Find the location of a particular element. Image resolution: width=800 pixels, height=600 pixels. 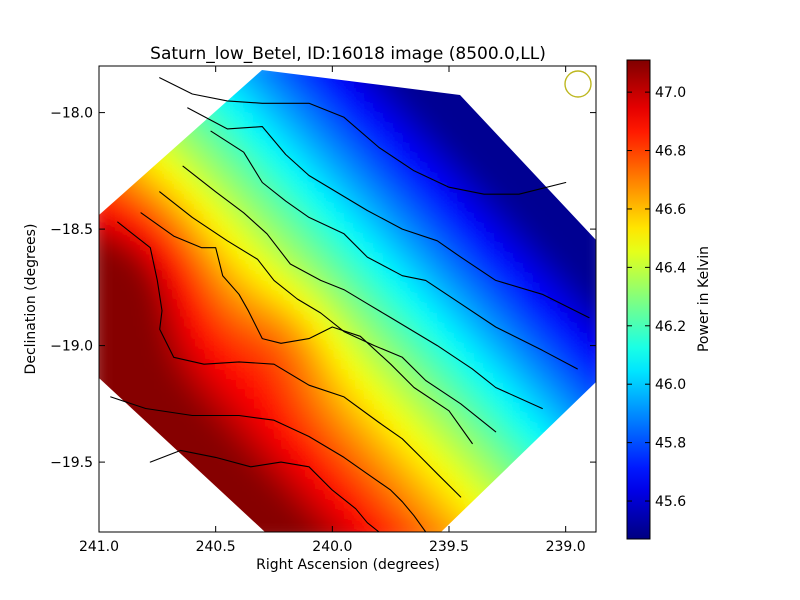

y-tick-label: −19.0 is located at coordinates (71, 347).